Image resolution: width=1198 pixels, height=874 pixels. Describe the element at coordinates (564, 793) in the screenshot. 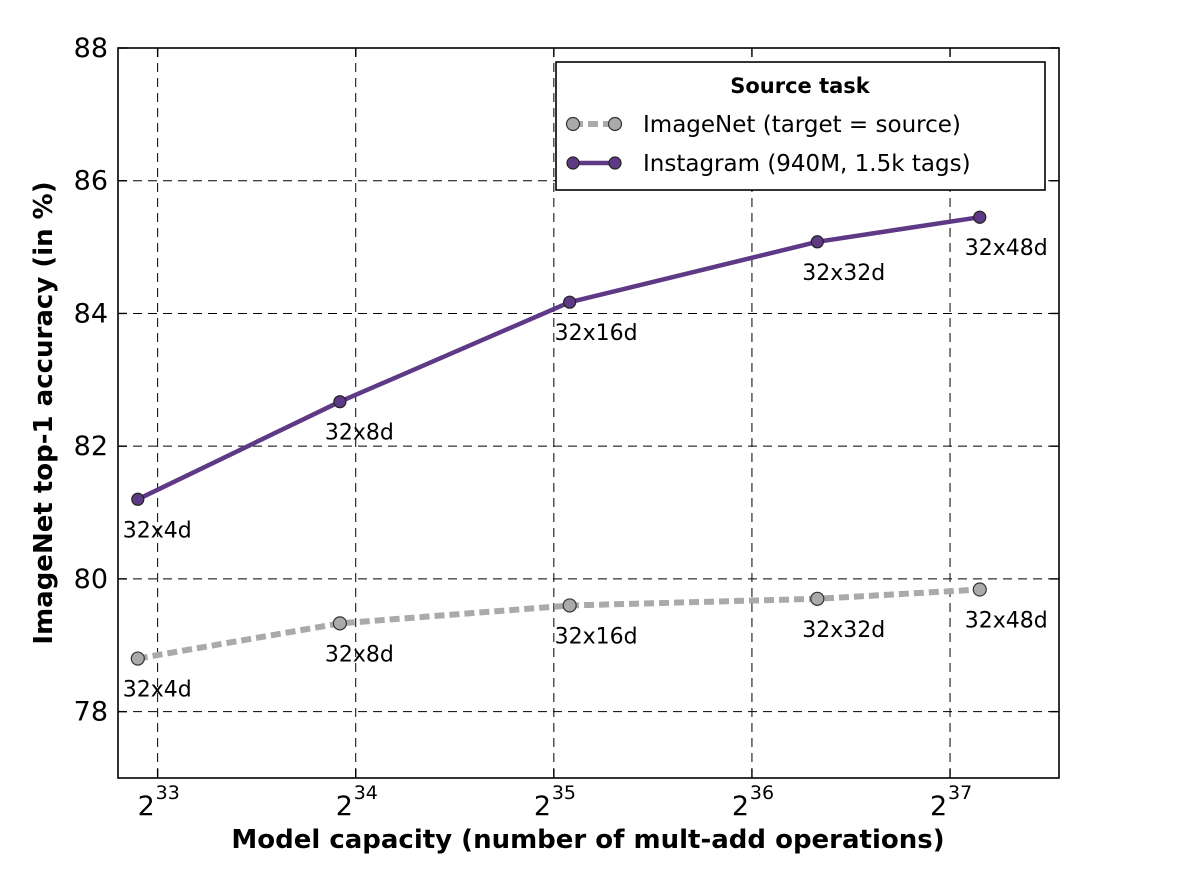

I see `x-tick-label-exponent: 35` at that location.